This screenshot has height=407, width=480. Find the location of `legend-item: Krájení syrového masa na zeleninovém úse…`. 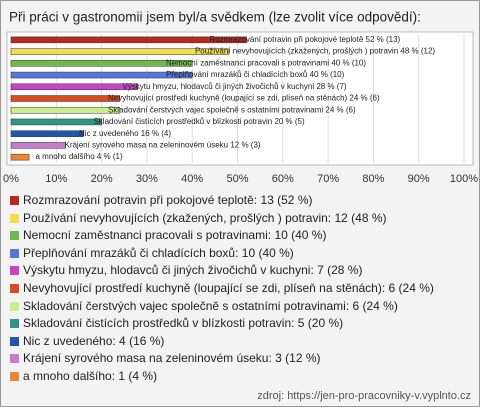

legend-item: Krájení syrového masa na zeleninovém úse… is located at coordinates (240, 358).